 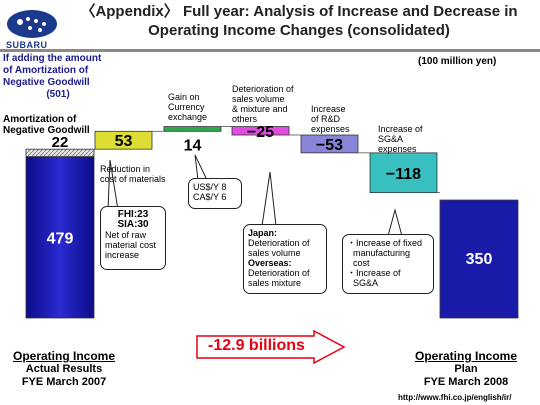 I want to click on bar-label-materials: 53, so click(x=124, y=141).